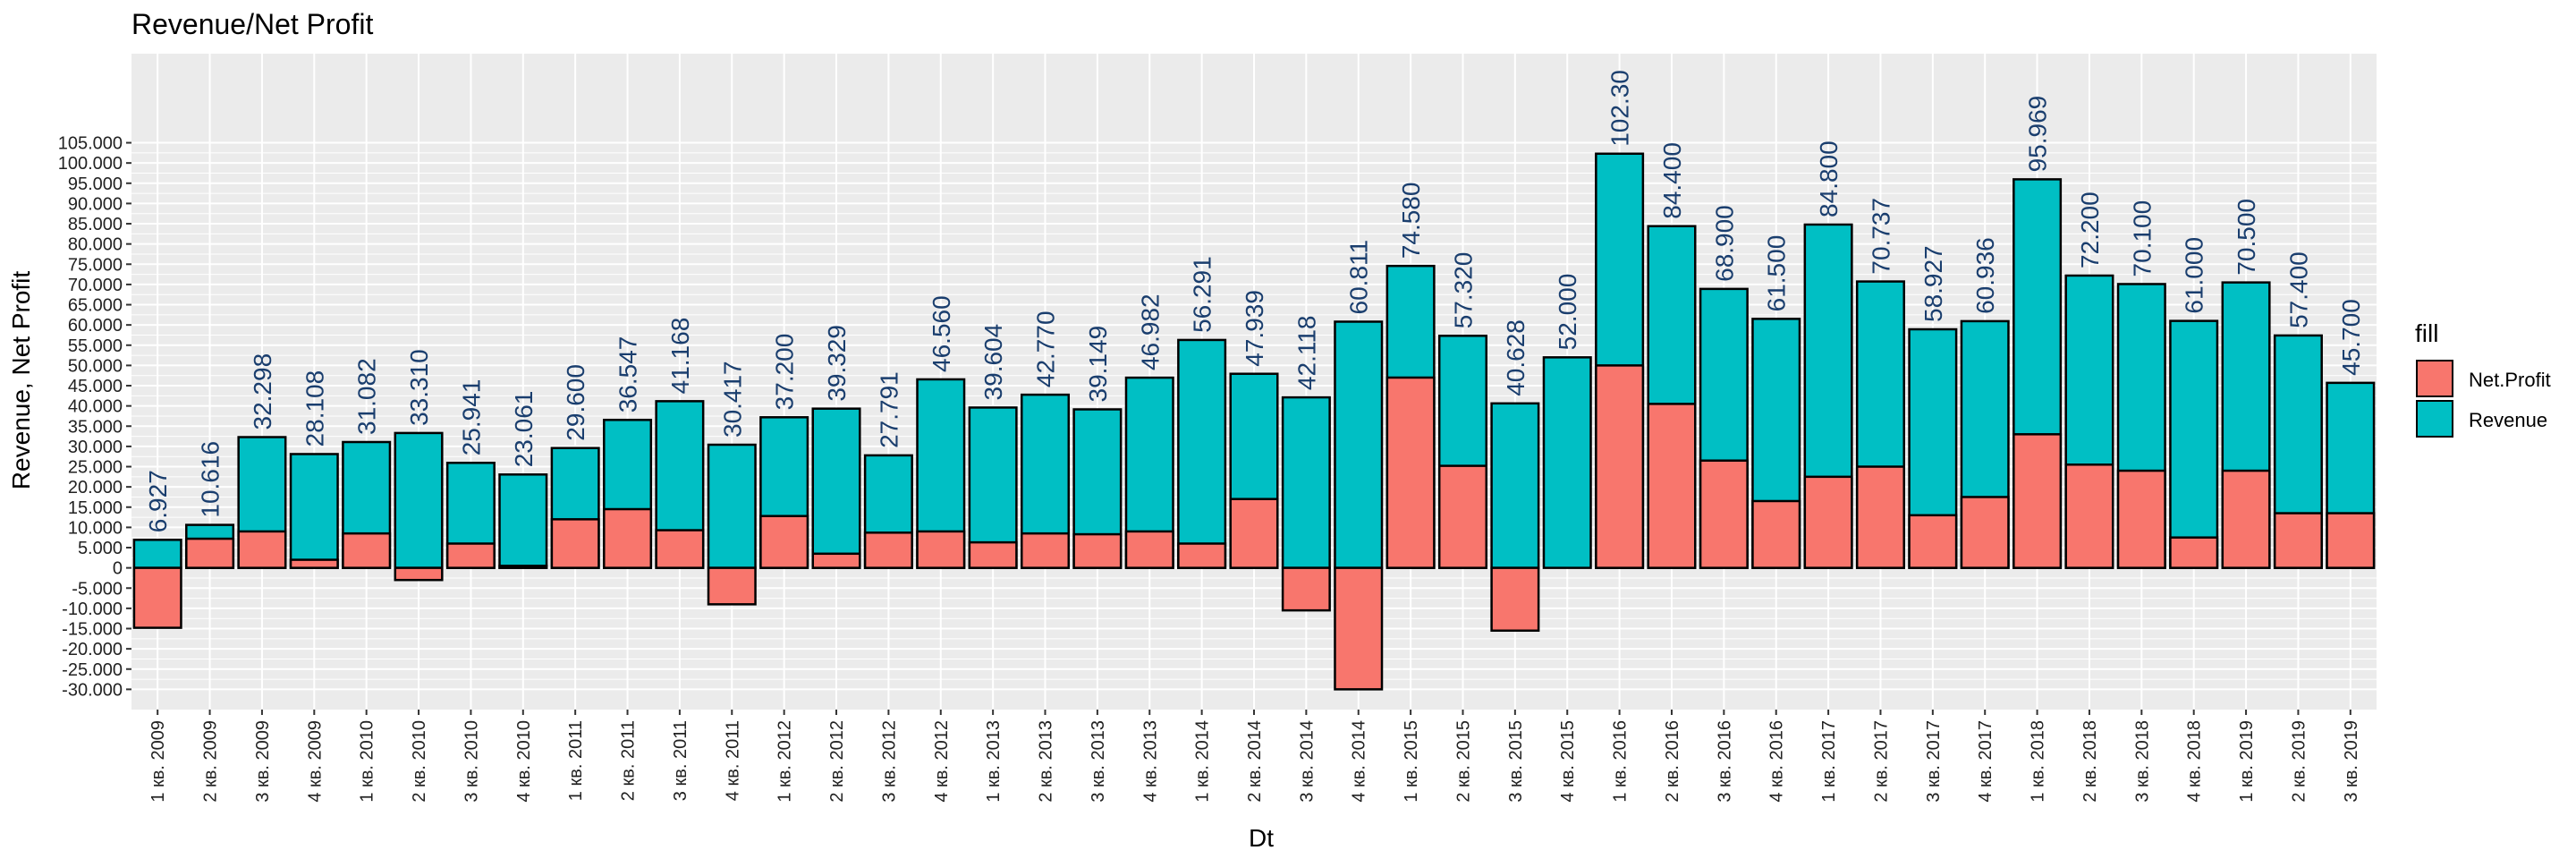  Describe the element at coordinates (1986, 761) in the screenshot. I see `x-tick-label: 4 кв. 2017` at that location.